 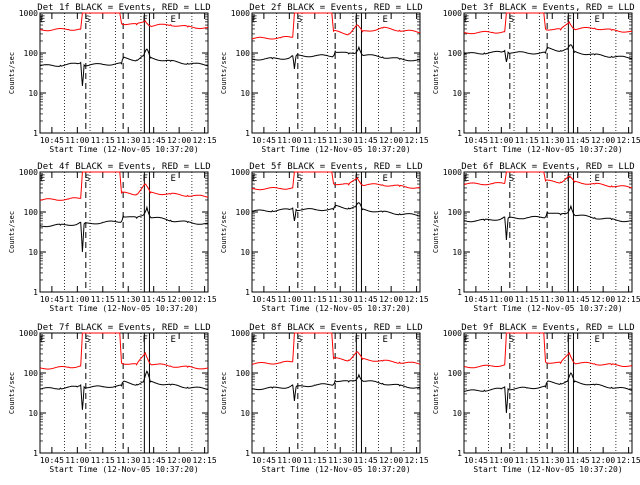 What do you see at coordinates (123, 328) in the screenshot?
I see `panel-title: Det 7f BLACK = Events, RED = LLD` at bounding box center [123, 328].